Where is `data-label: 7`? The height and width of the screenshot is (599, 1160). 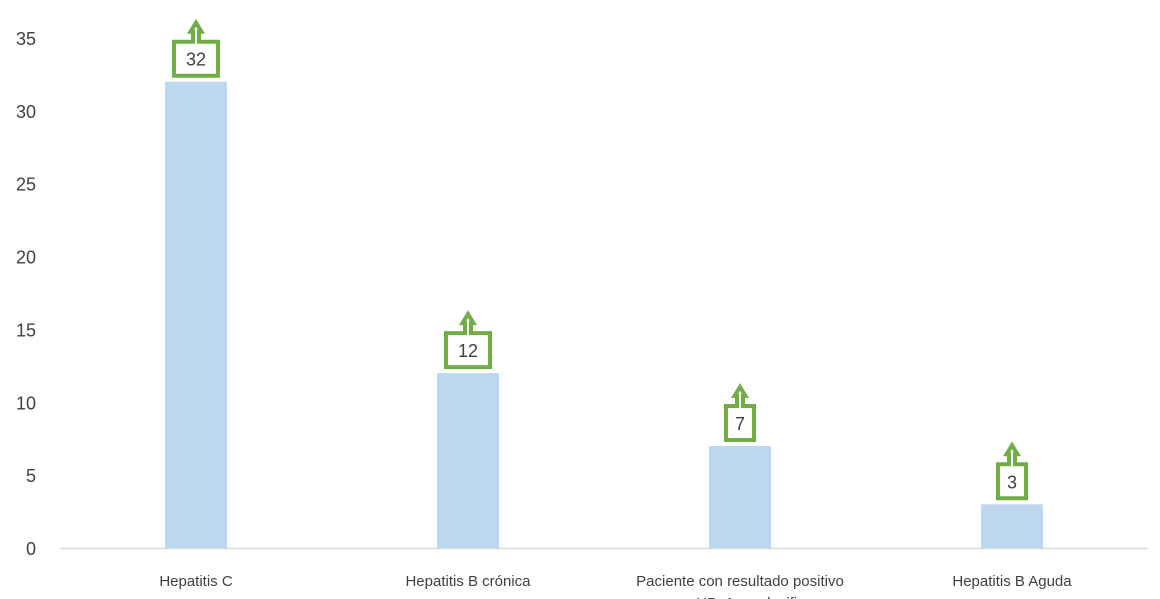
data-label: 7 is located at coordinates (740, 424).